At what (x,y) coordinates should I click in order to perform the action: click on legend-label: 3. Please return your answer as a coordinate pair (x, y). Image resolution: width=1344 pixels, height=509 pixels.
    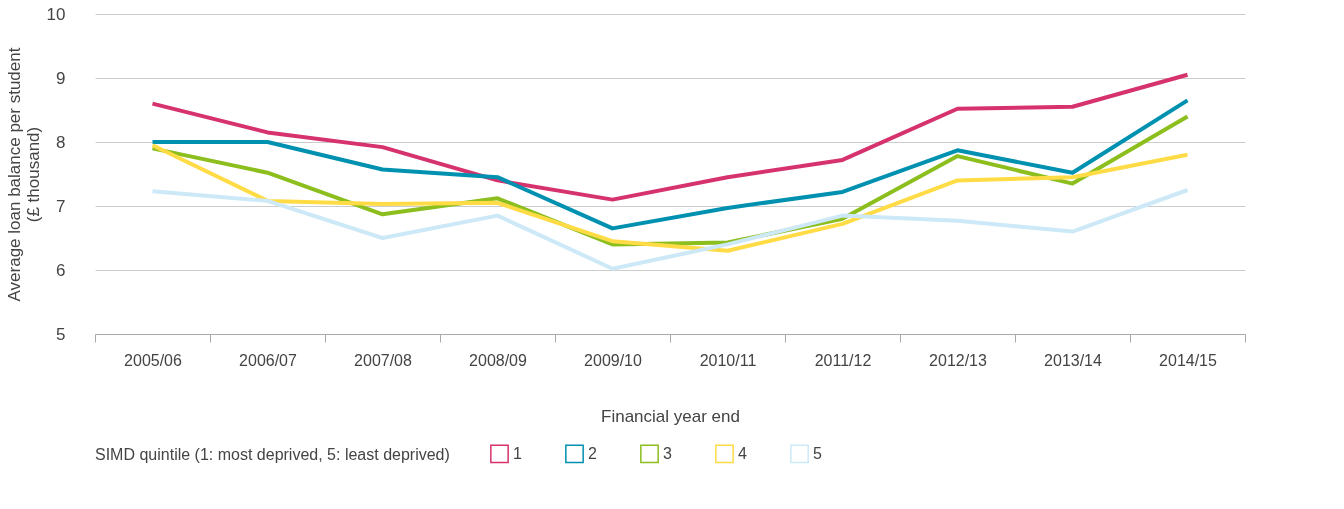
    Looking at the image, I should click on (667, 453).